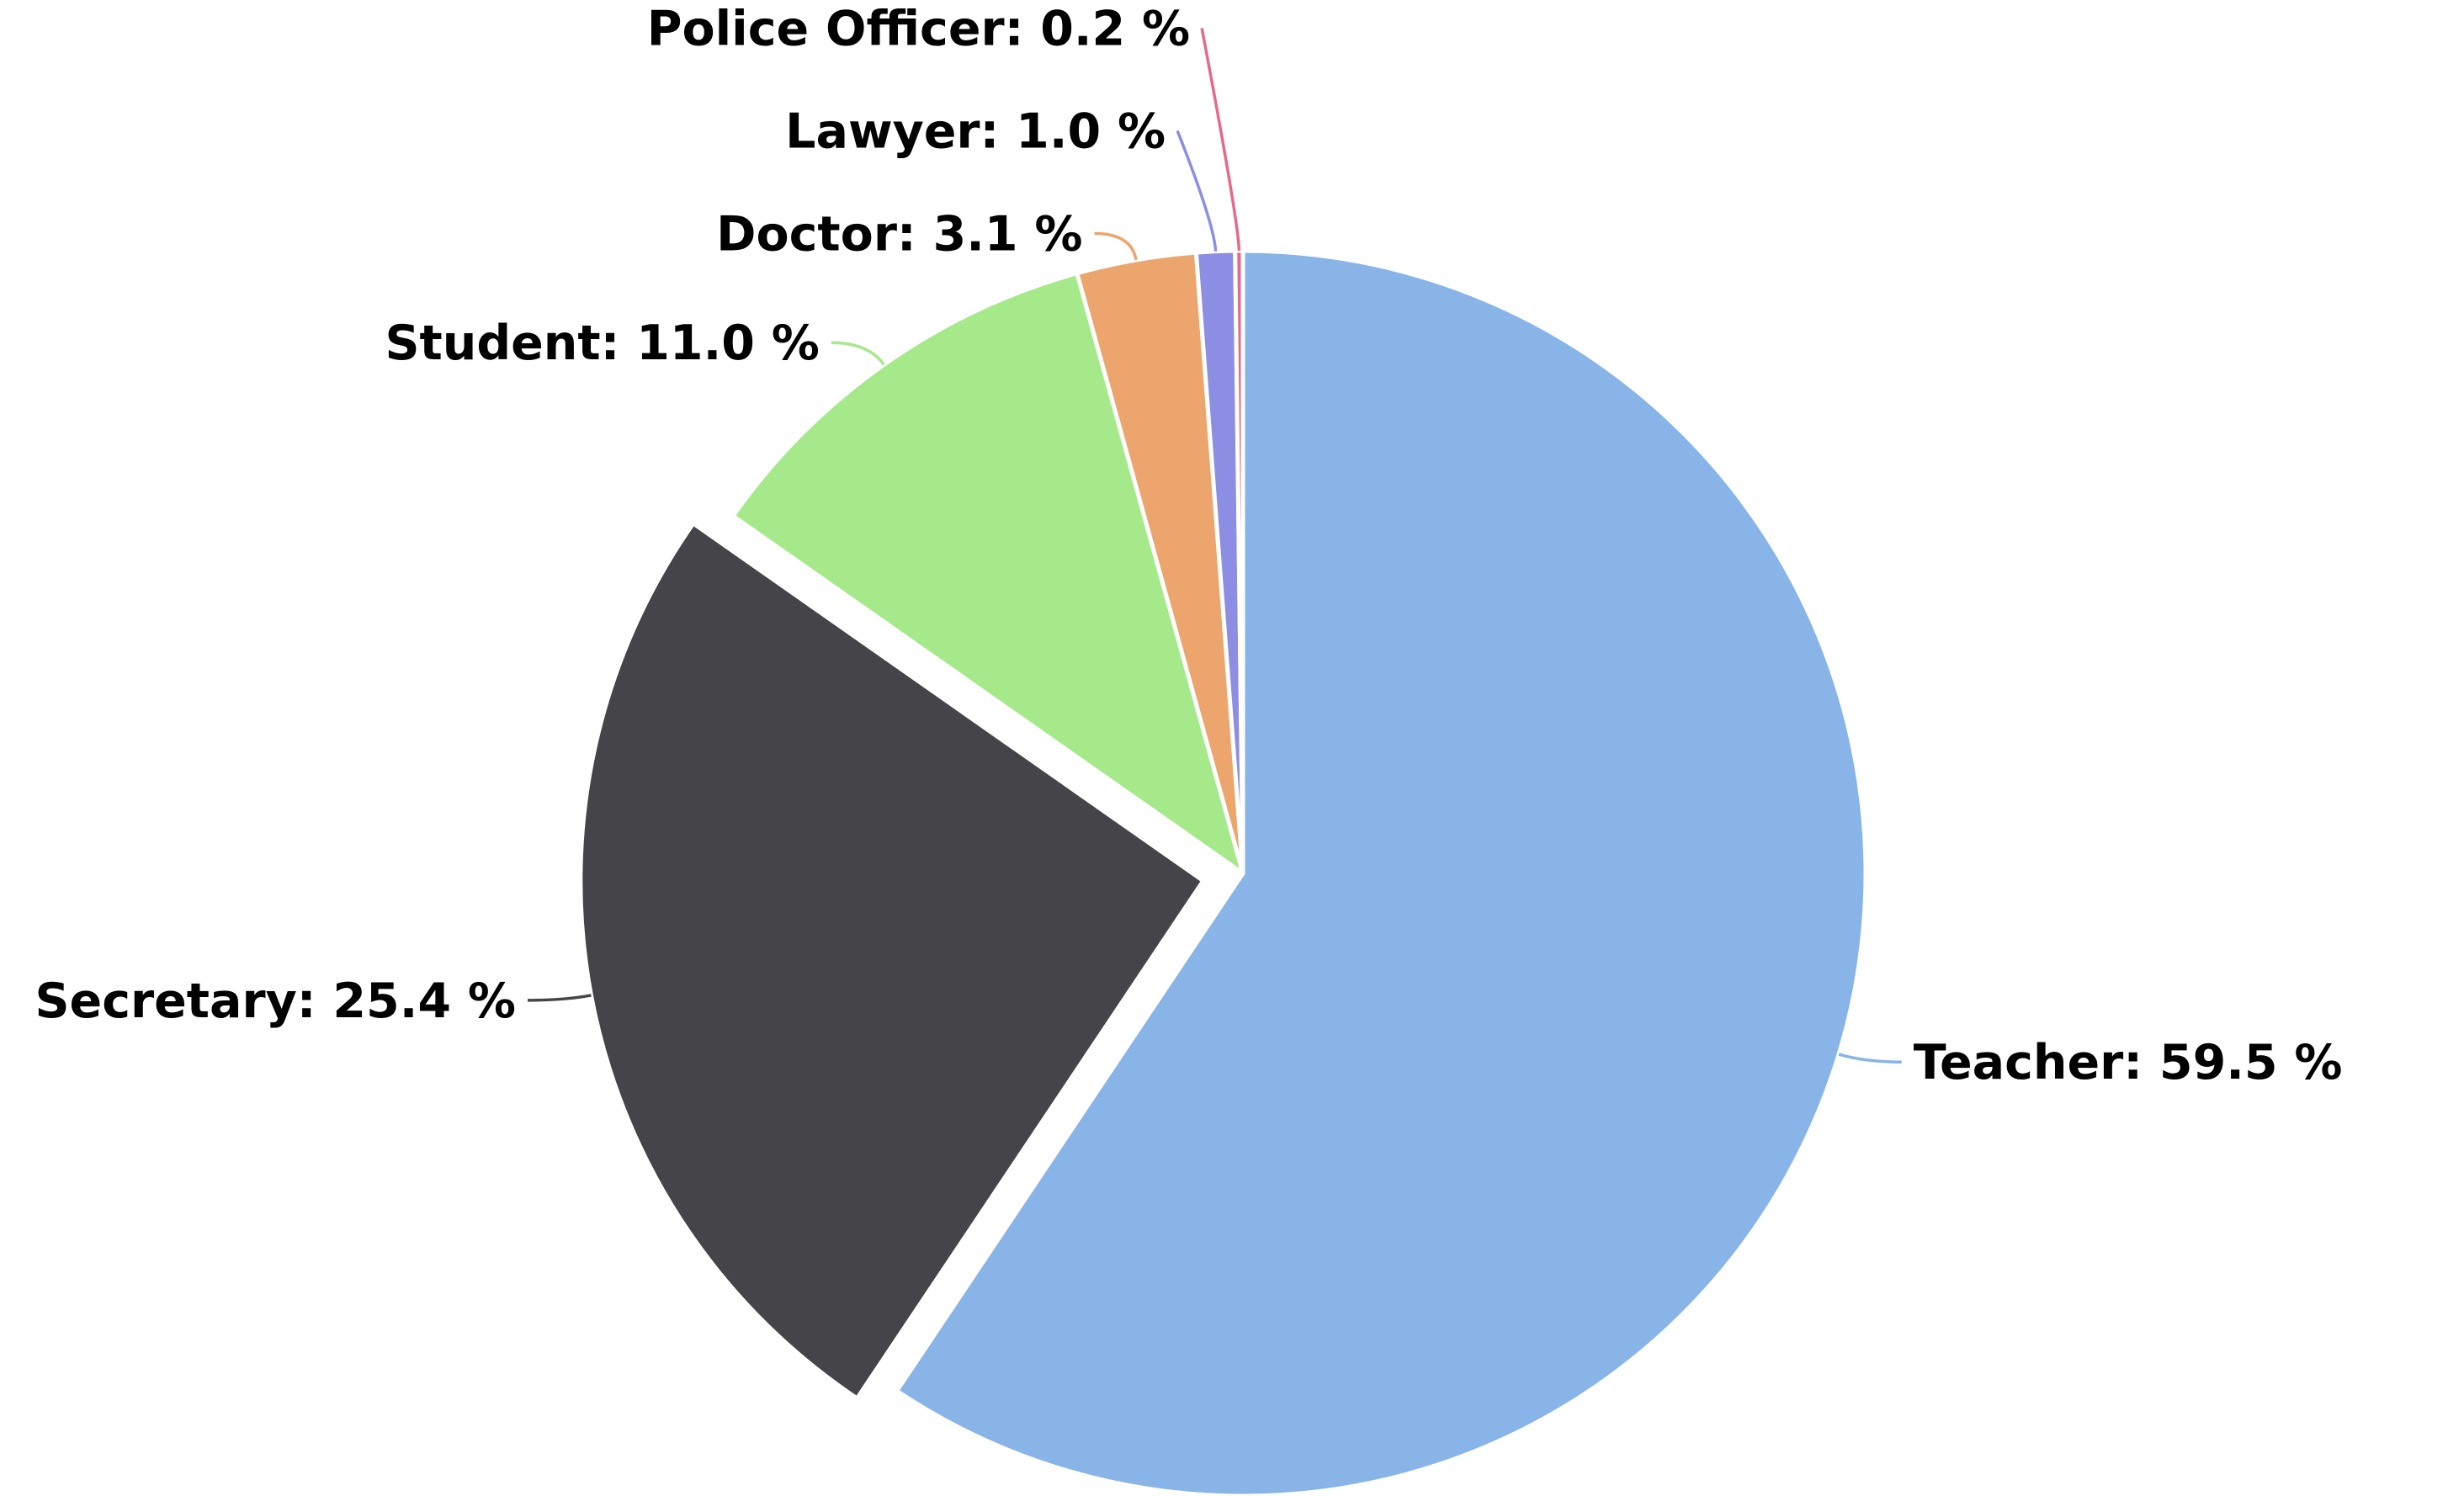 This screenshot has height=1496, width=2464. What do you see at coordinates (858, 353) in the screenshot?
I see `connector-student` at bounding box center [858, 353].